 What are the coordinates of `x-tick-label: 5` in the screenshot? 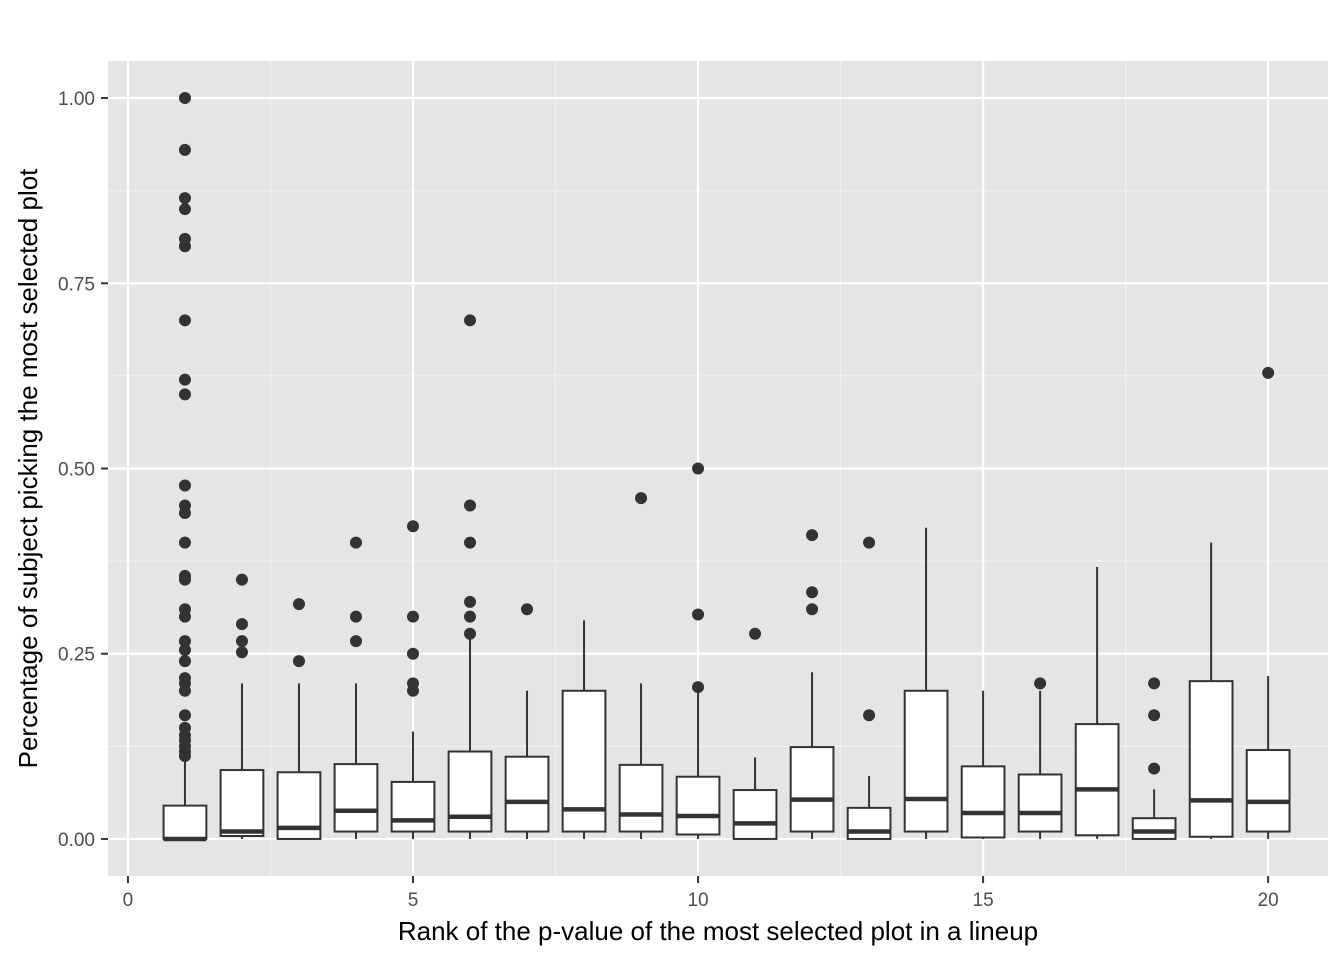 It's located at (413, 900).